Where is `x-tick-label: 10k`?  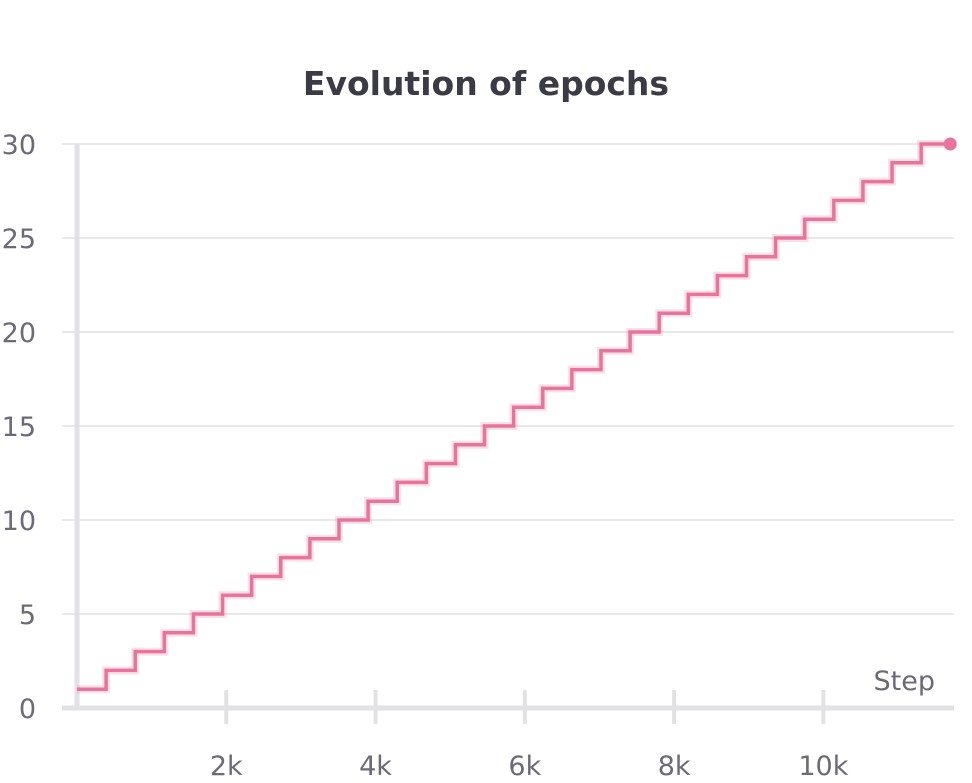 x-tick-label: 10k is located at coordinates (823, 766).